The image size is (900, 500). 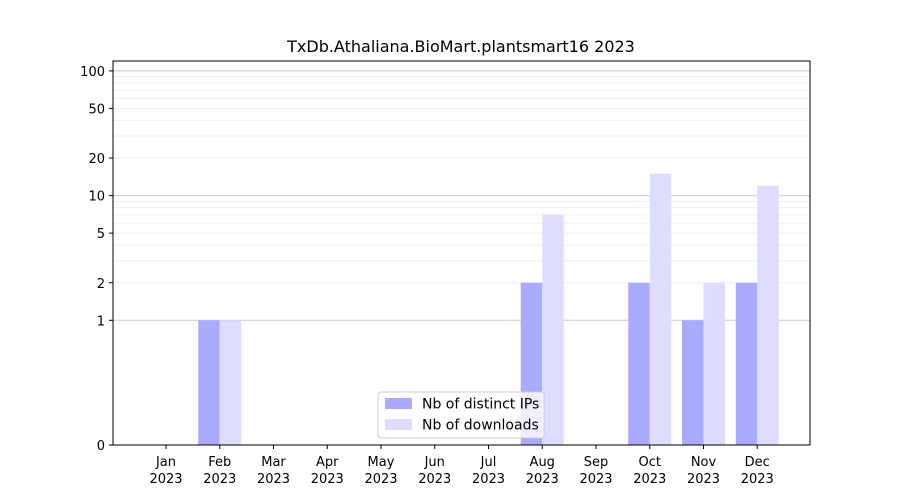 What do you see at coordinates (595, 471) in the screenshot?
I see `x-tick-label: Sep 2023` at bounding box center [595, 471].